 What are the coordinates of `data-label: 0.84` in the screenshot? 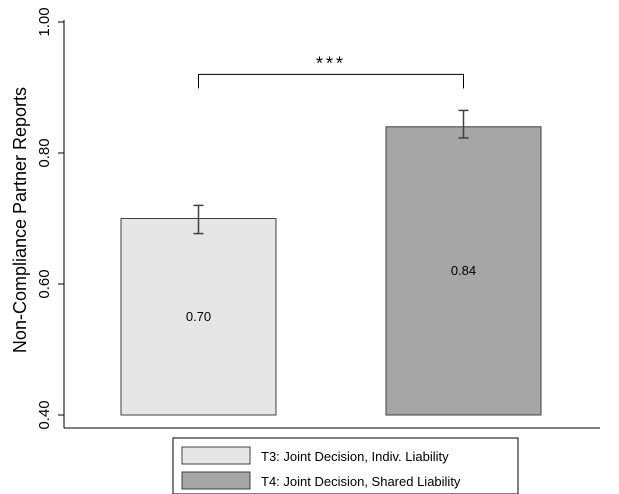 It's located at (463, 270).